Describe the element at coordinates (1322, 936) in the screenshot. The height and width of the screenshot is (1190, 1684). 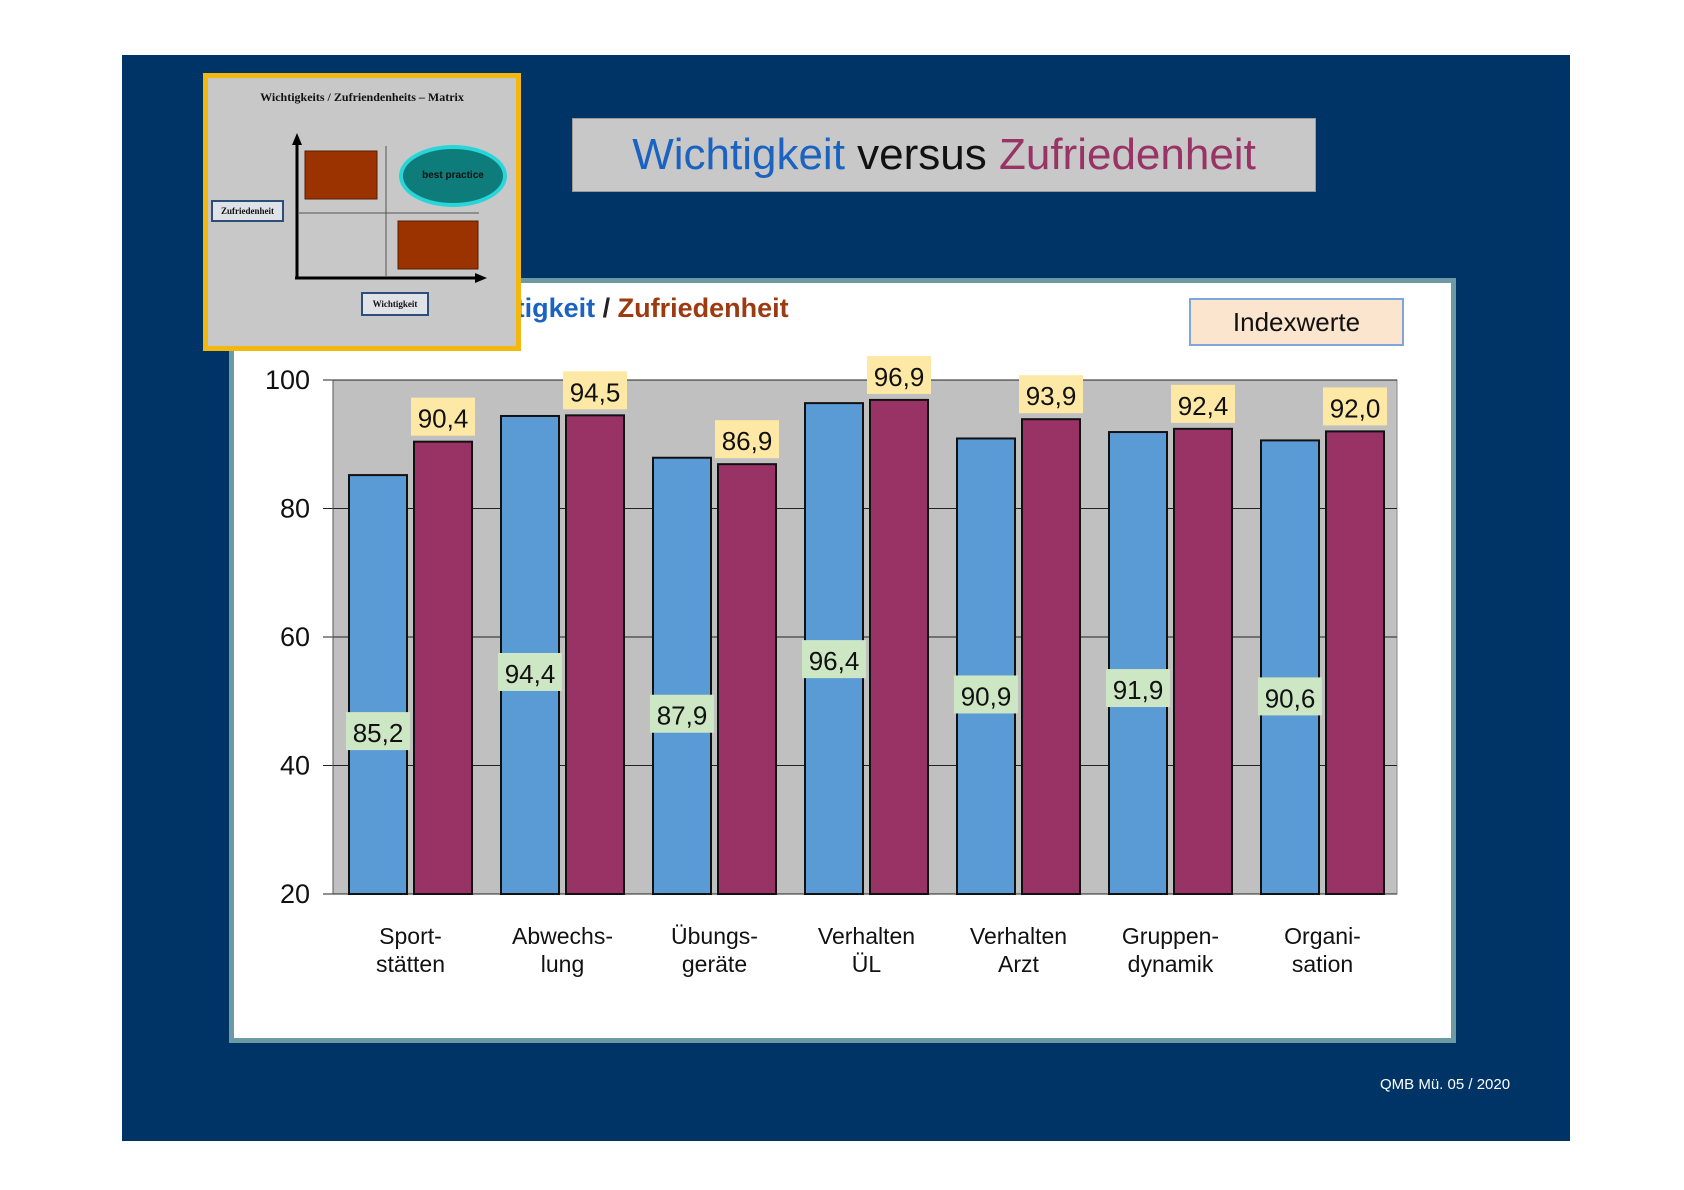
I see `x-category-label: Organi-` at that location.